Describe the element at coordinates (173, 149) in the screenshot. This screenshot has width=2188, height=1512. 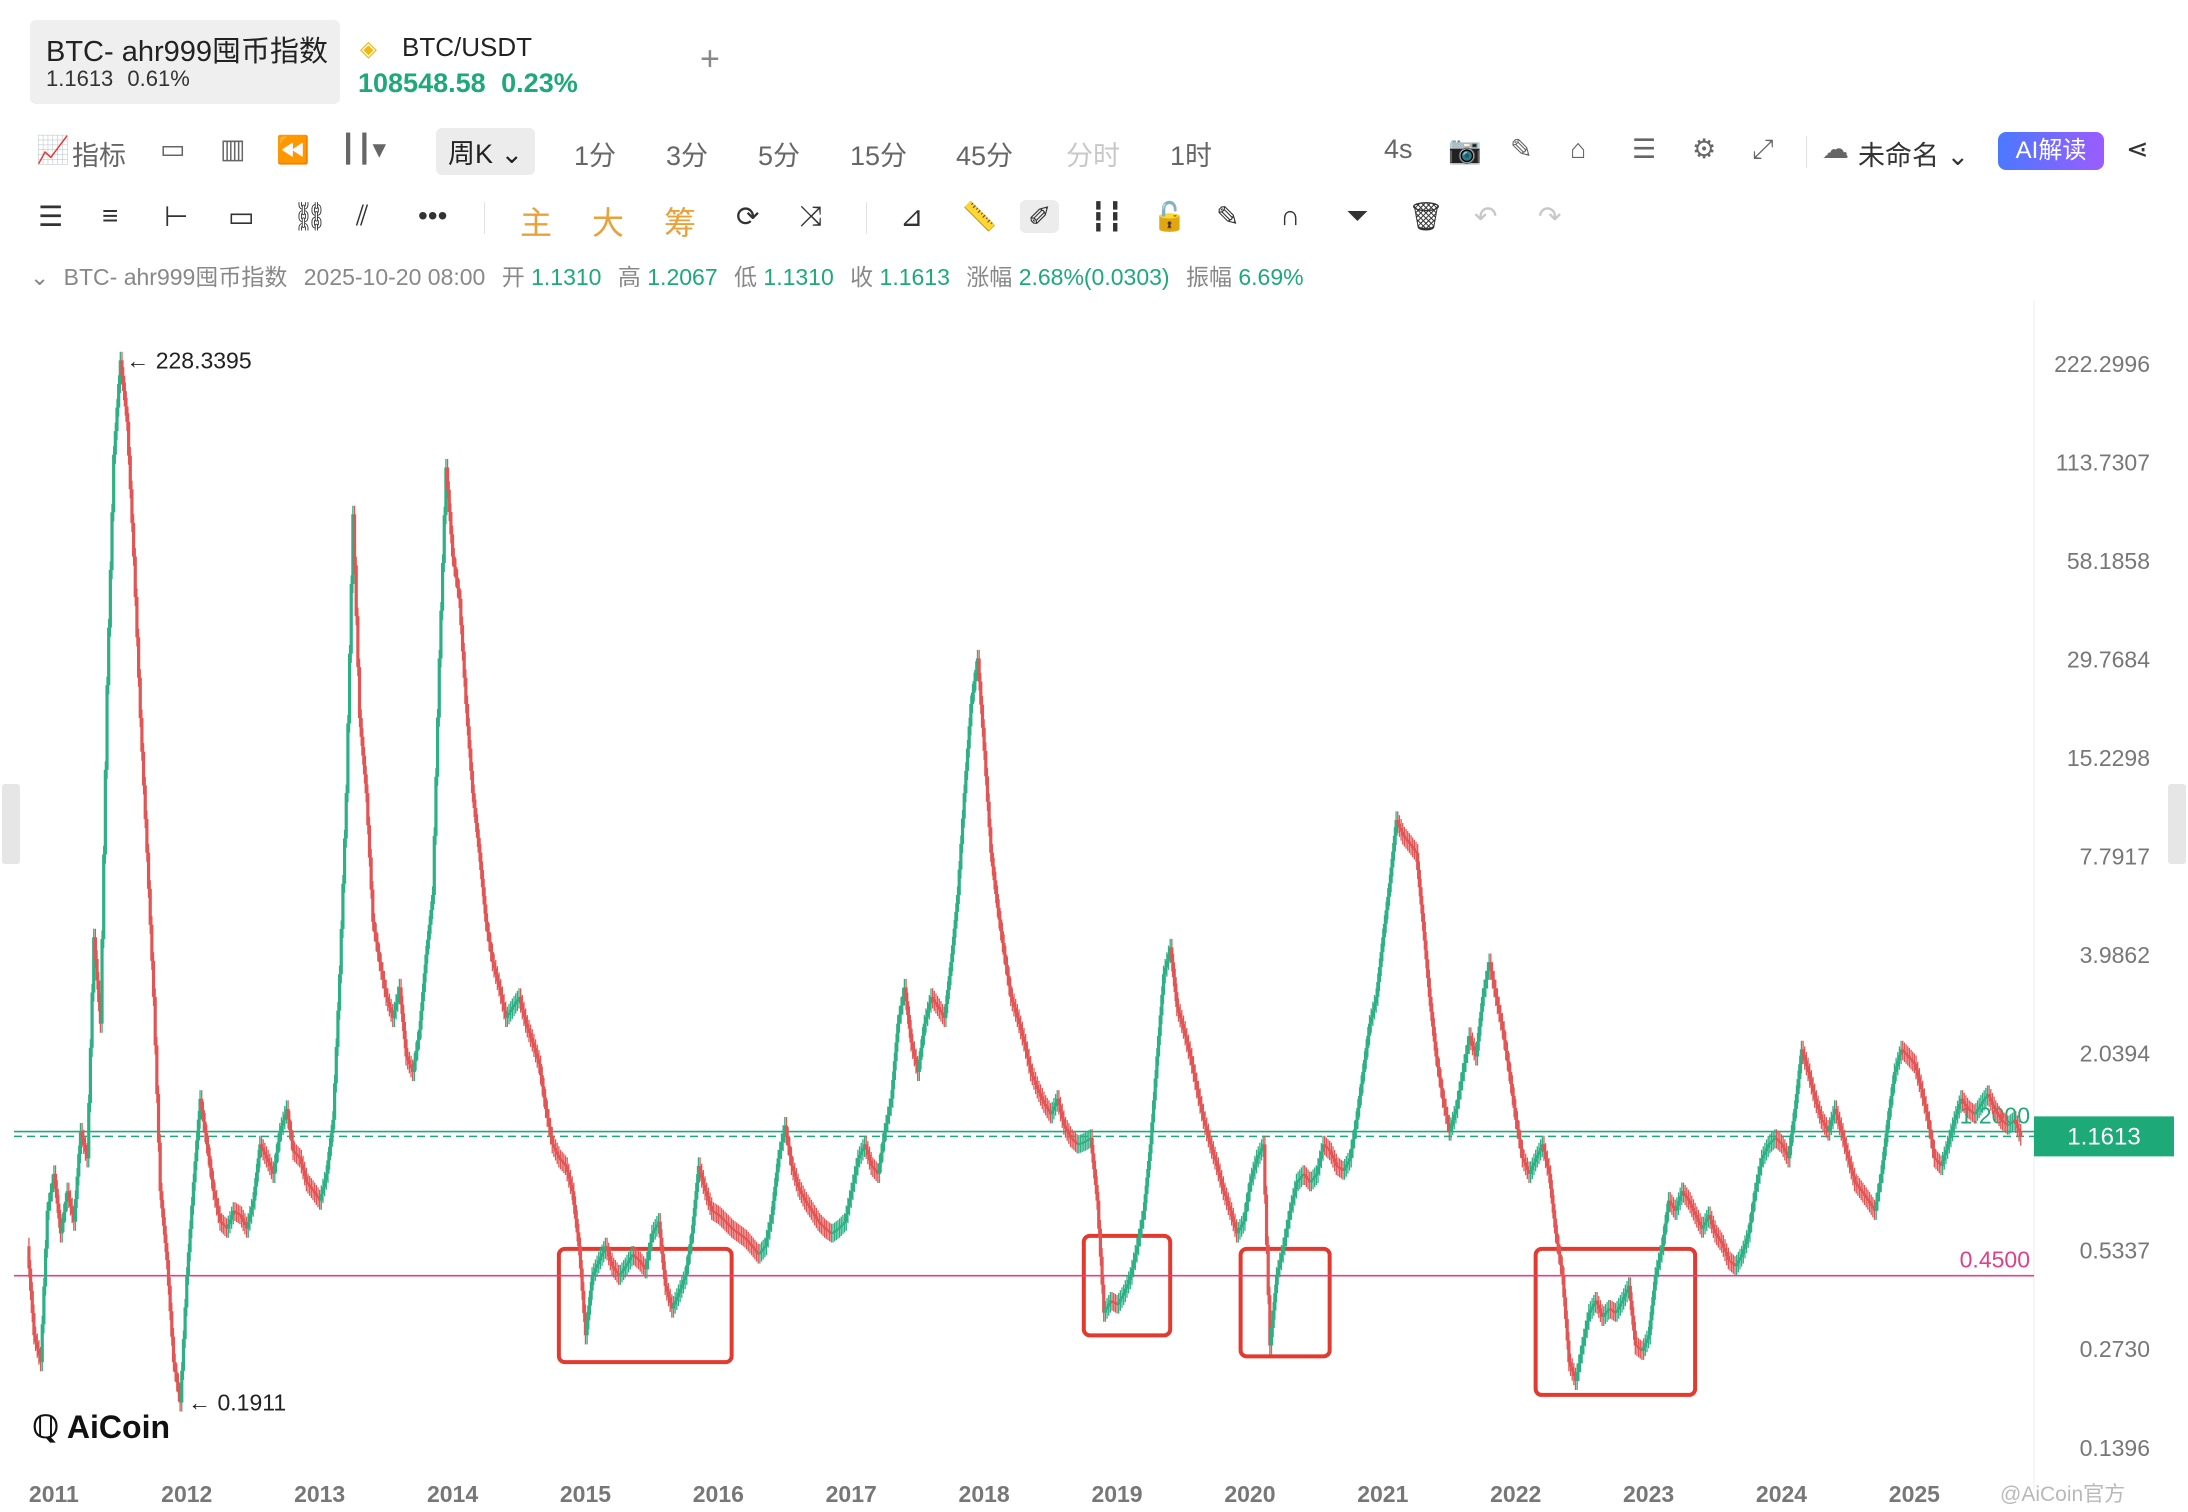
I see `template-icon: ▭` at that location.